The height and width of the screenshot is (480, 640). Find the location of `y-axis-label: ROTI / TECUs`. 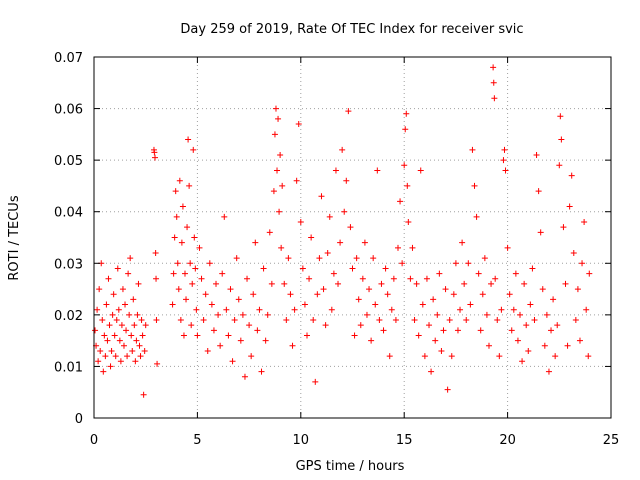

y-axis-label: ROTI / TECUs is located at coordinates (14, 237).